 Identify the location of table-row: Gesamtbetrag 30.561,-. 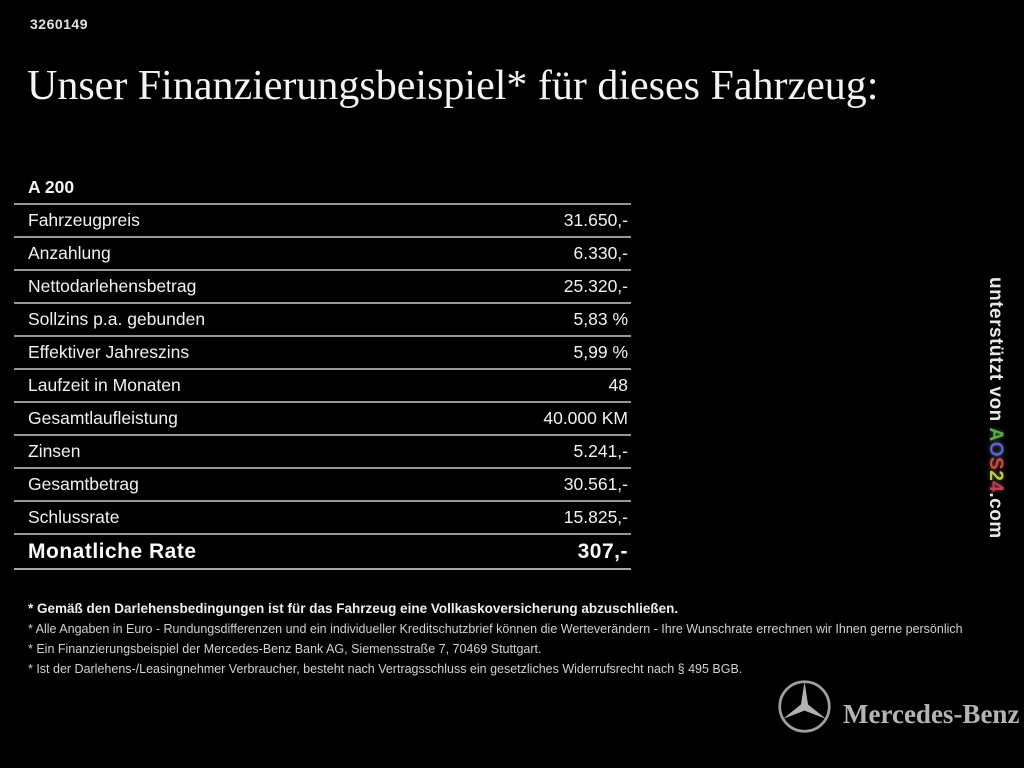
(322, 485).